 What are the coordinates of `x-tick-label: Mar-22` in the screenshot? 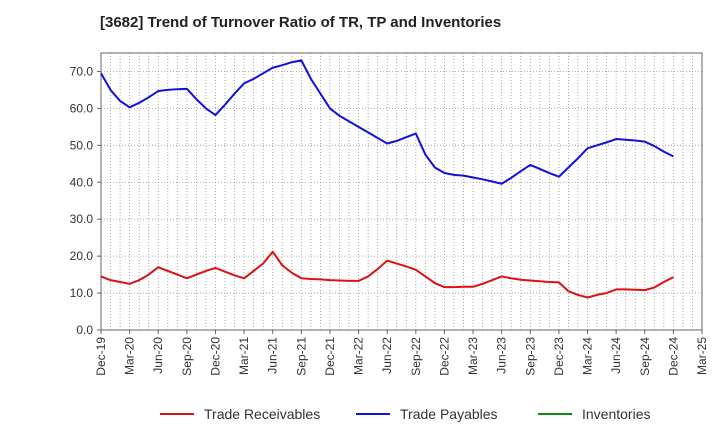 It's located at (359, 356).